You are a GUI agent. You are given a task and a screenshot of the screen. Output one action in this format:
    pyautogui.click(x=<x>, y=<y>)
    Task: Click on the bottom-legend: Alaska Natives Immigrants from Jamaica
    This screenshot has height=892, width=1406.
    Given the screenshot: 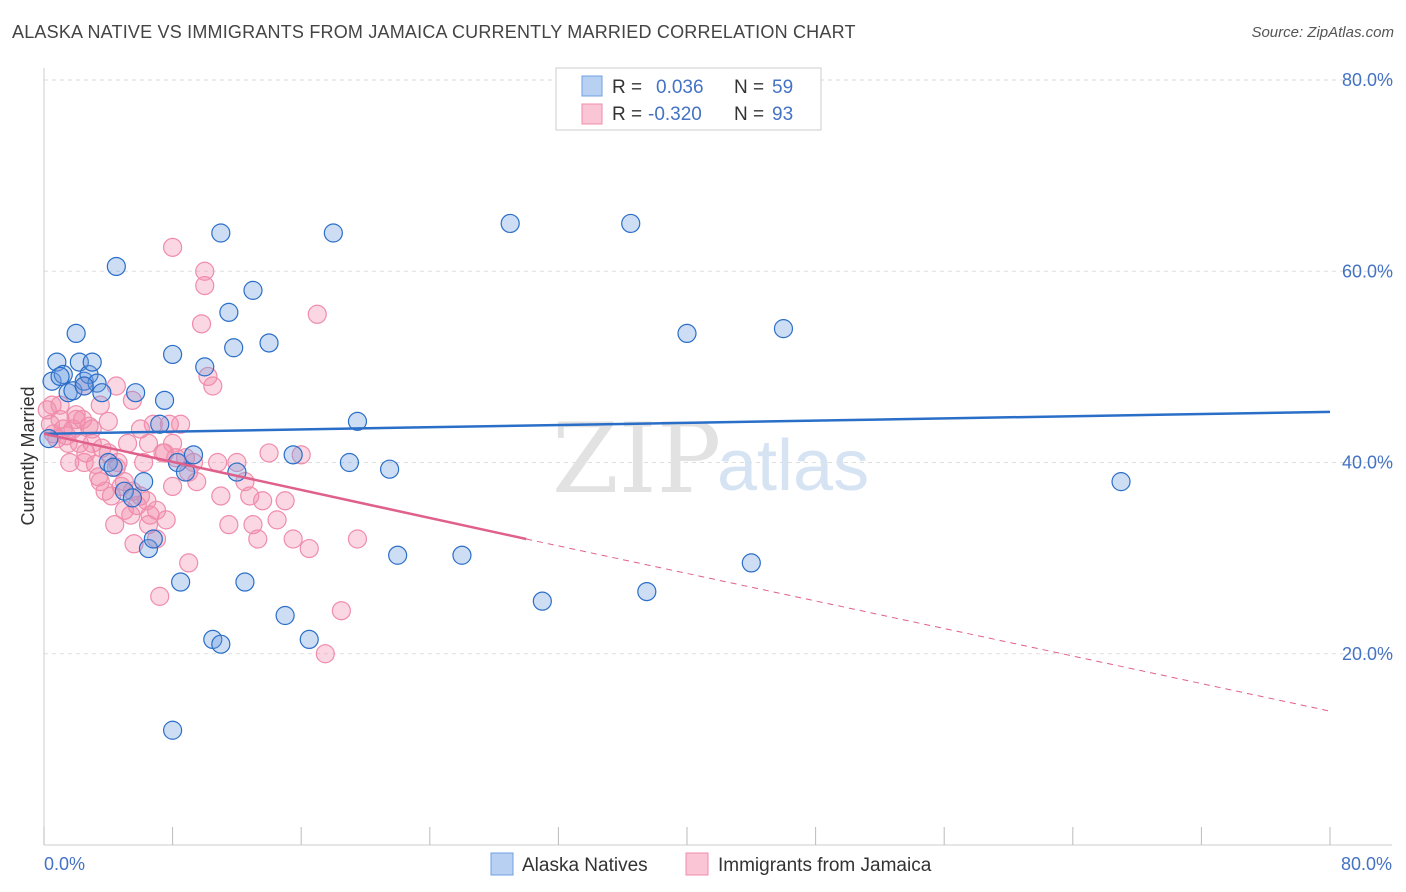 What is the action you would take?
    pyautogui.click(x=711, y=864)
    